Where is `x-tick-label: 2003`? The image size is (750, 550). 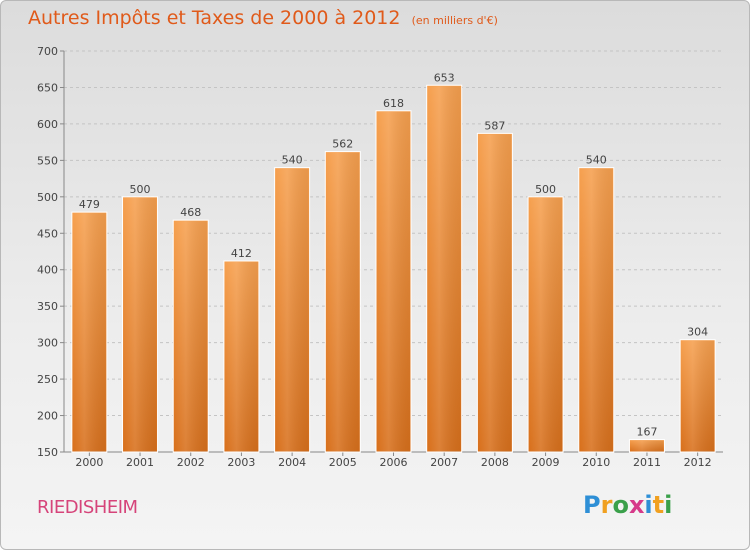 x-tick-label: 2003 is located at coordinates (241, 462).